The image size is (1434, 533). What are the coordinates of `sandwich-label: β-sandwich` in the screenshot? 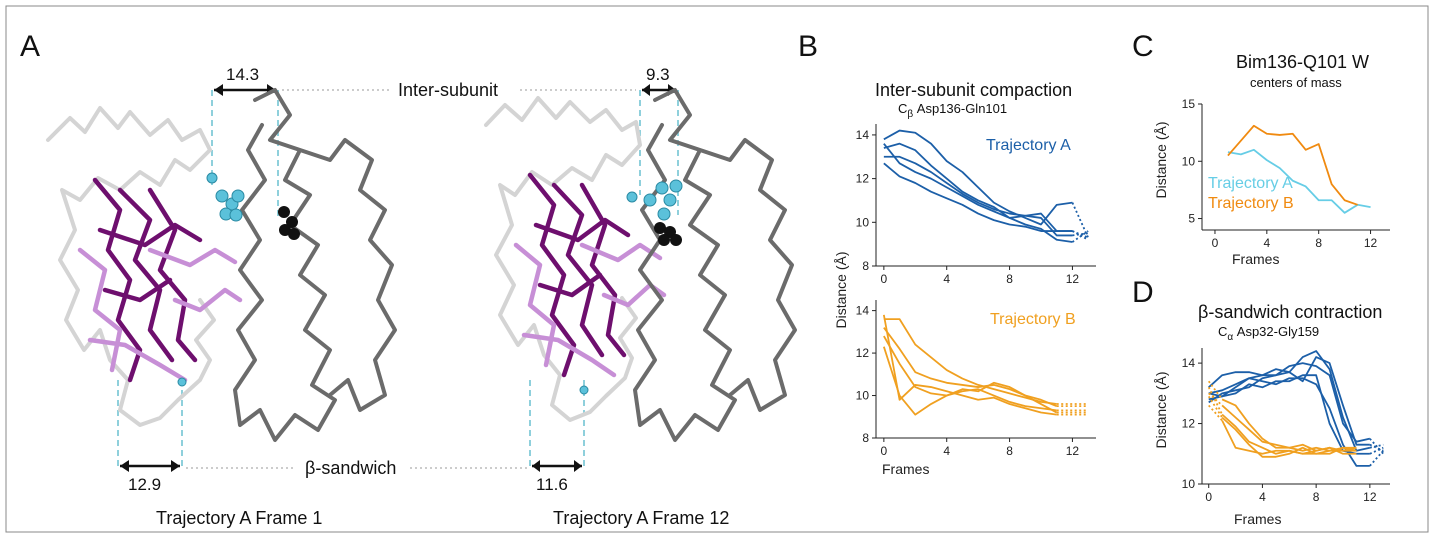 It's located at (350, 468).